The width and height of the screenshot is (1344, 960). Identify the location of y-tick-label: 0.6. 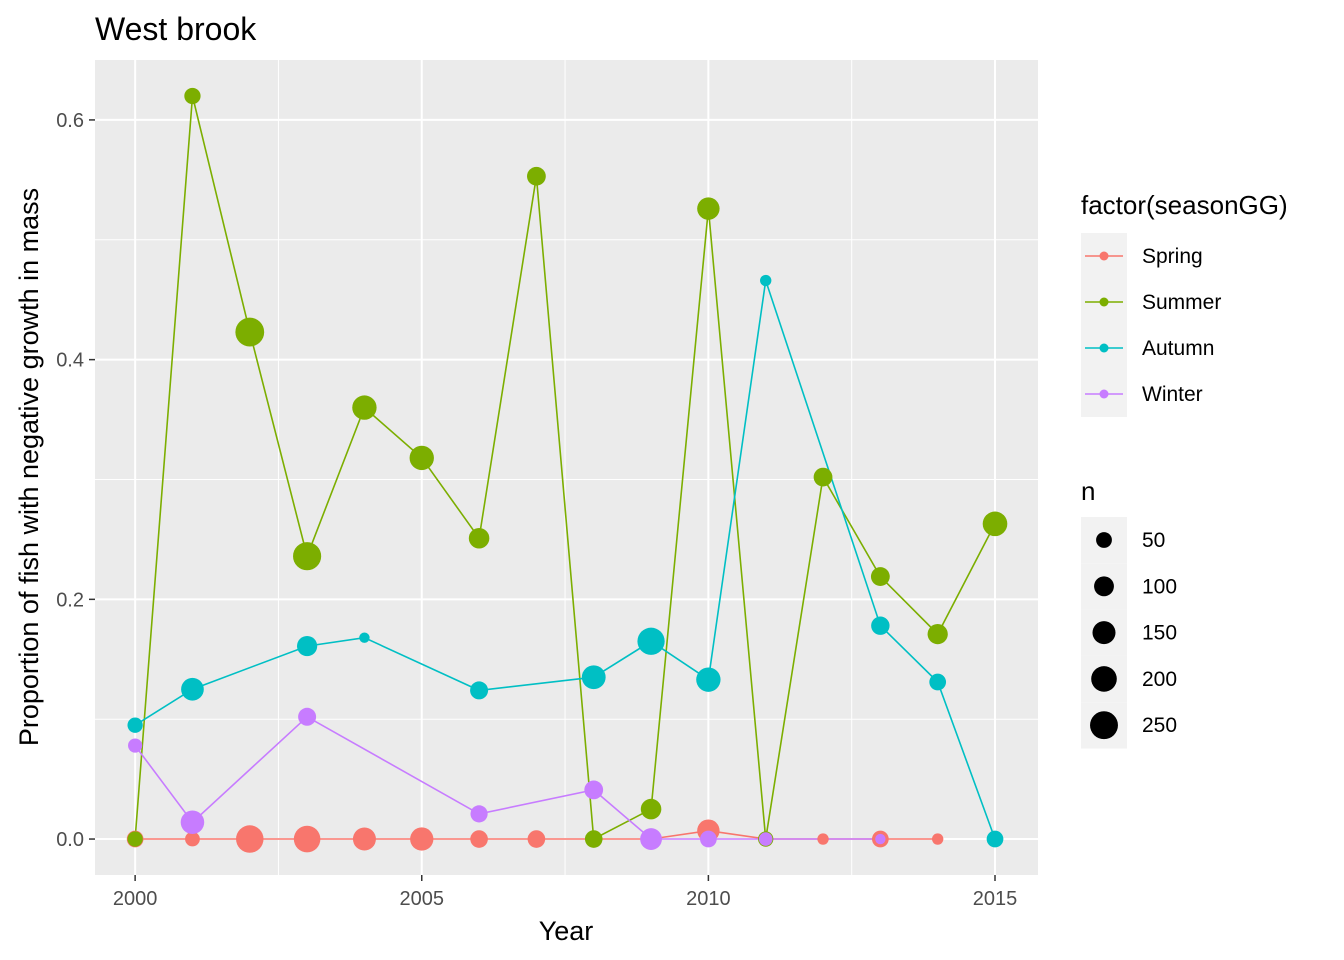
(70, 121).